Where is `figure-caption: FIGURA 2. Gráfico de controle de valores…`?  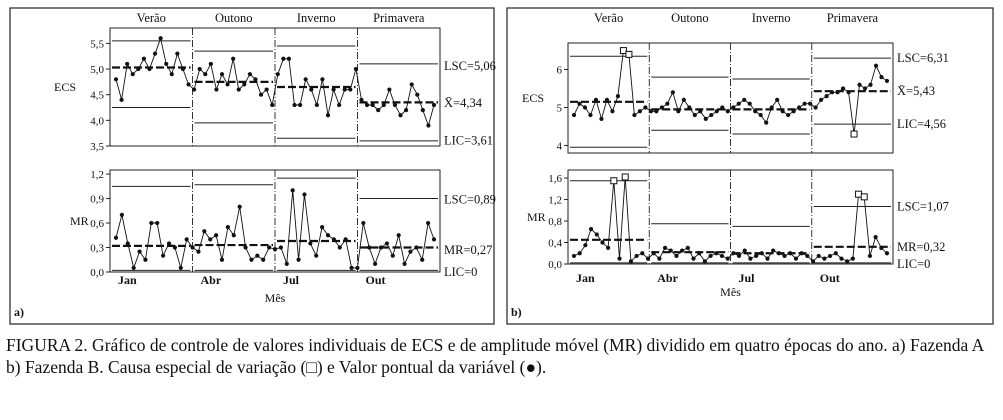 figure-caption: FIGURA 2. Gráfico de controle de valores… is located at coordinates (495, 356).